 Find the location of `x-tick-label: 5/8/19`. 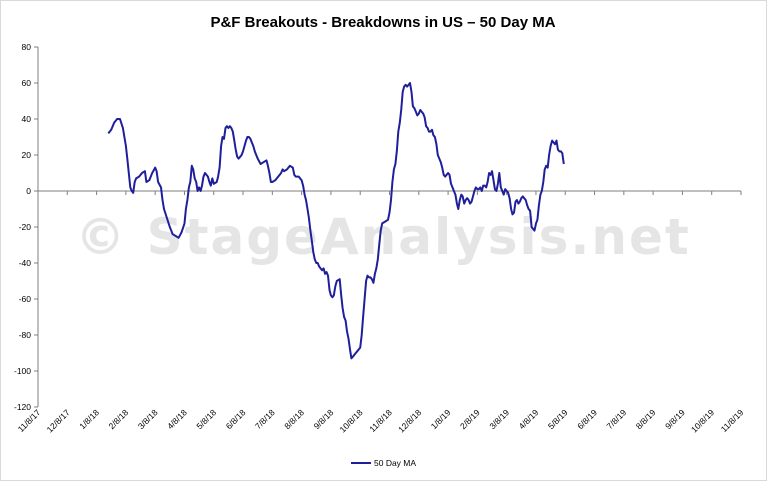

x-tick-label: 5/8/19 is located at coordinates (558, 419).